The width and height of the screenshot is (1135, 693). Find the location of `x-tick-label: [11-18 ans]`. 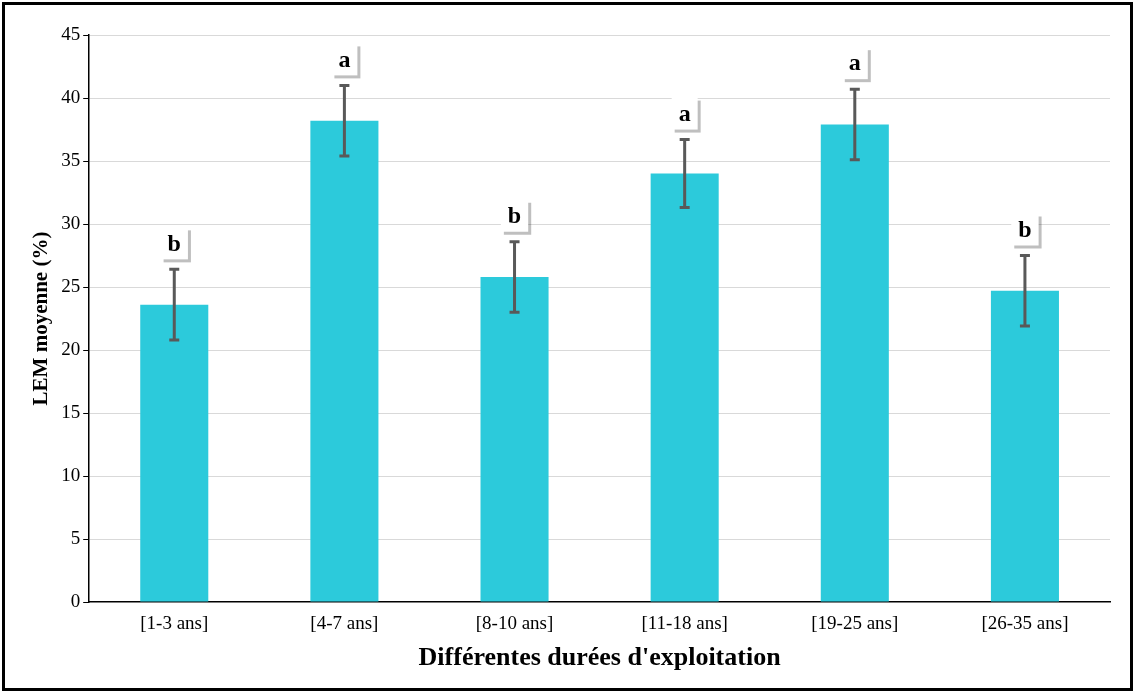

x-tick-label: [11-18 ans] is located at coordinates (684, 623).